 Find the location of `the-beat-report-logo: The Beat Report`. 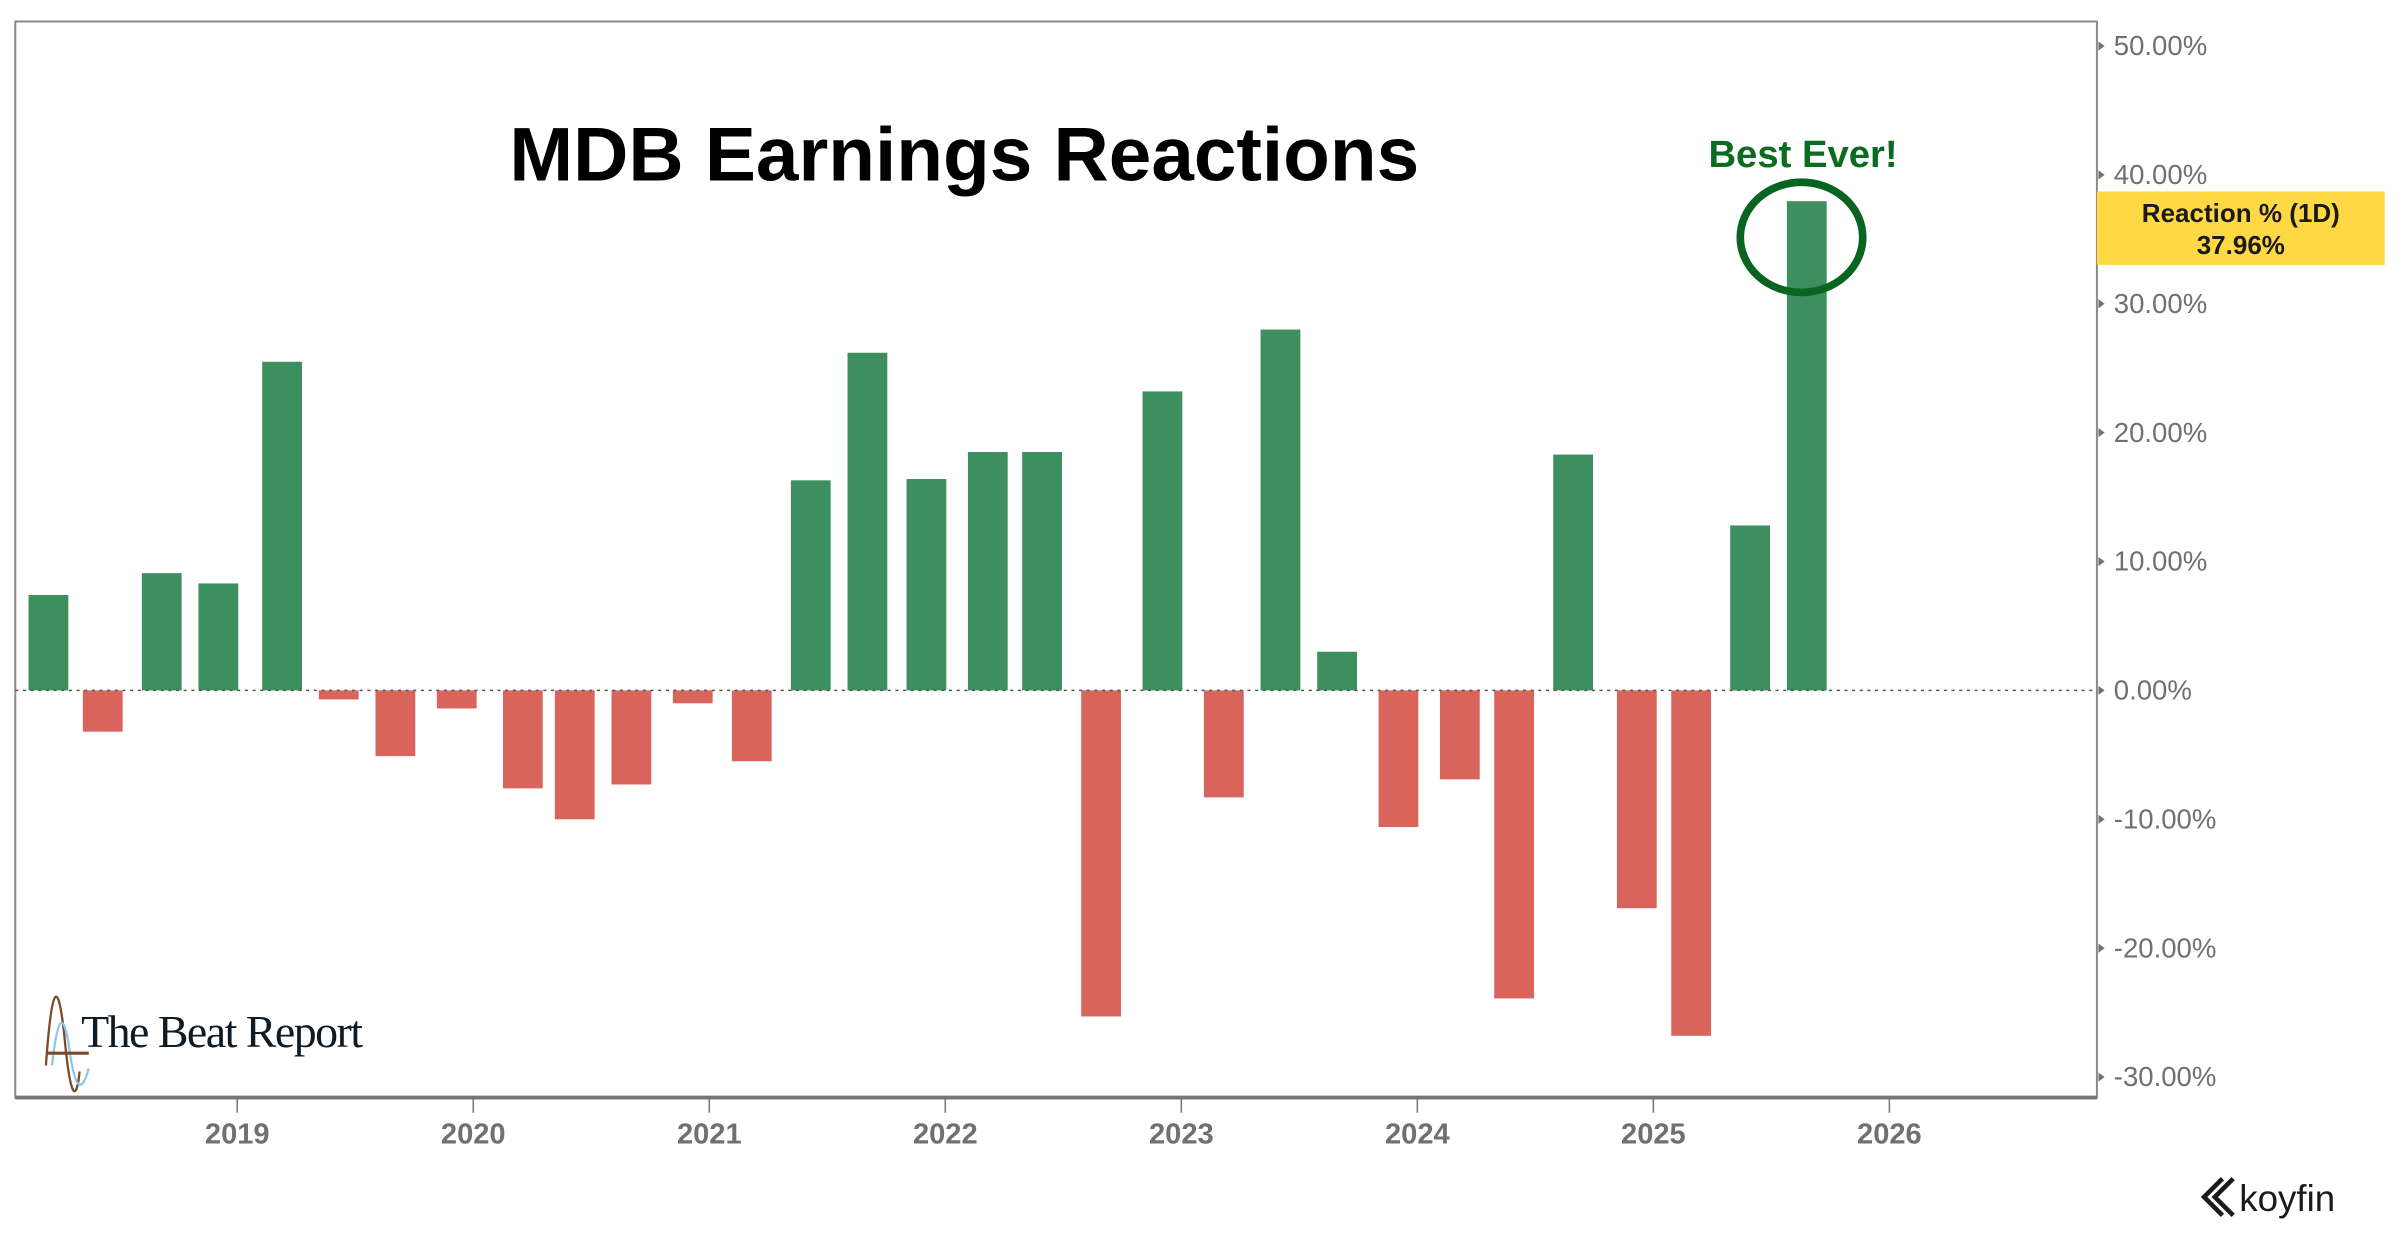

the-beat-report-logo: The Beat Report is located at coordinates (204, 1044).